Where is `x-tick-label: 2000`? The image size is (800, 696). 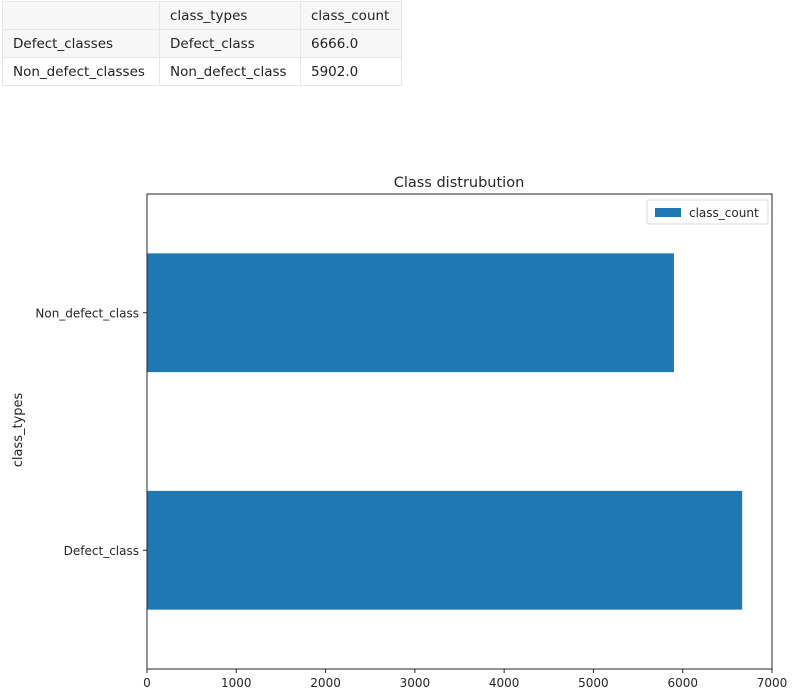
x-tick-label: 2000 is located at coordinates (325, 683).